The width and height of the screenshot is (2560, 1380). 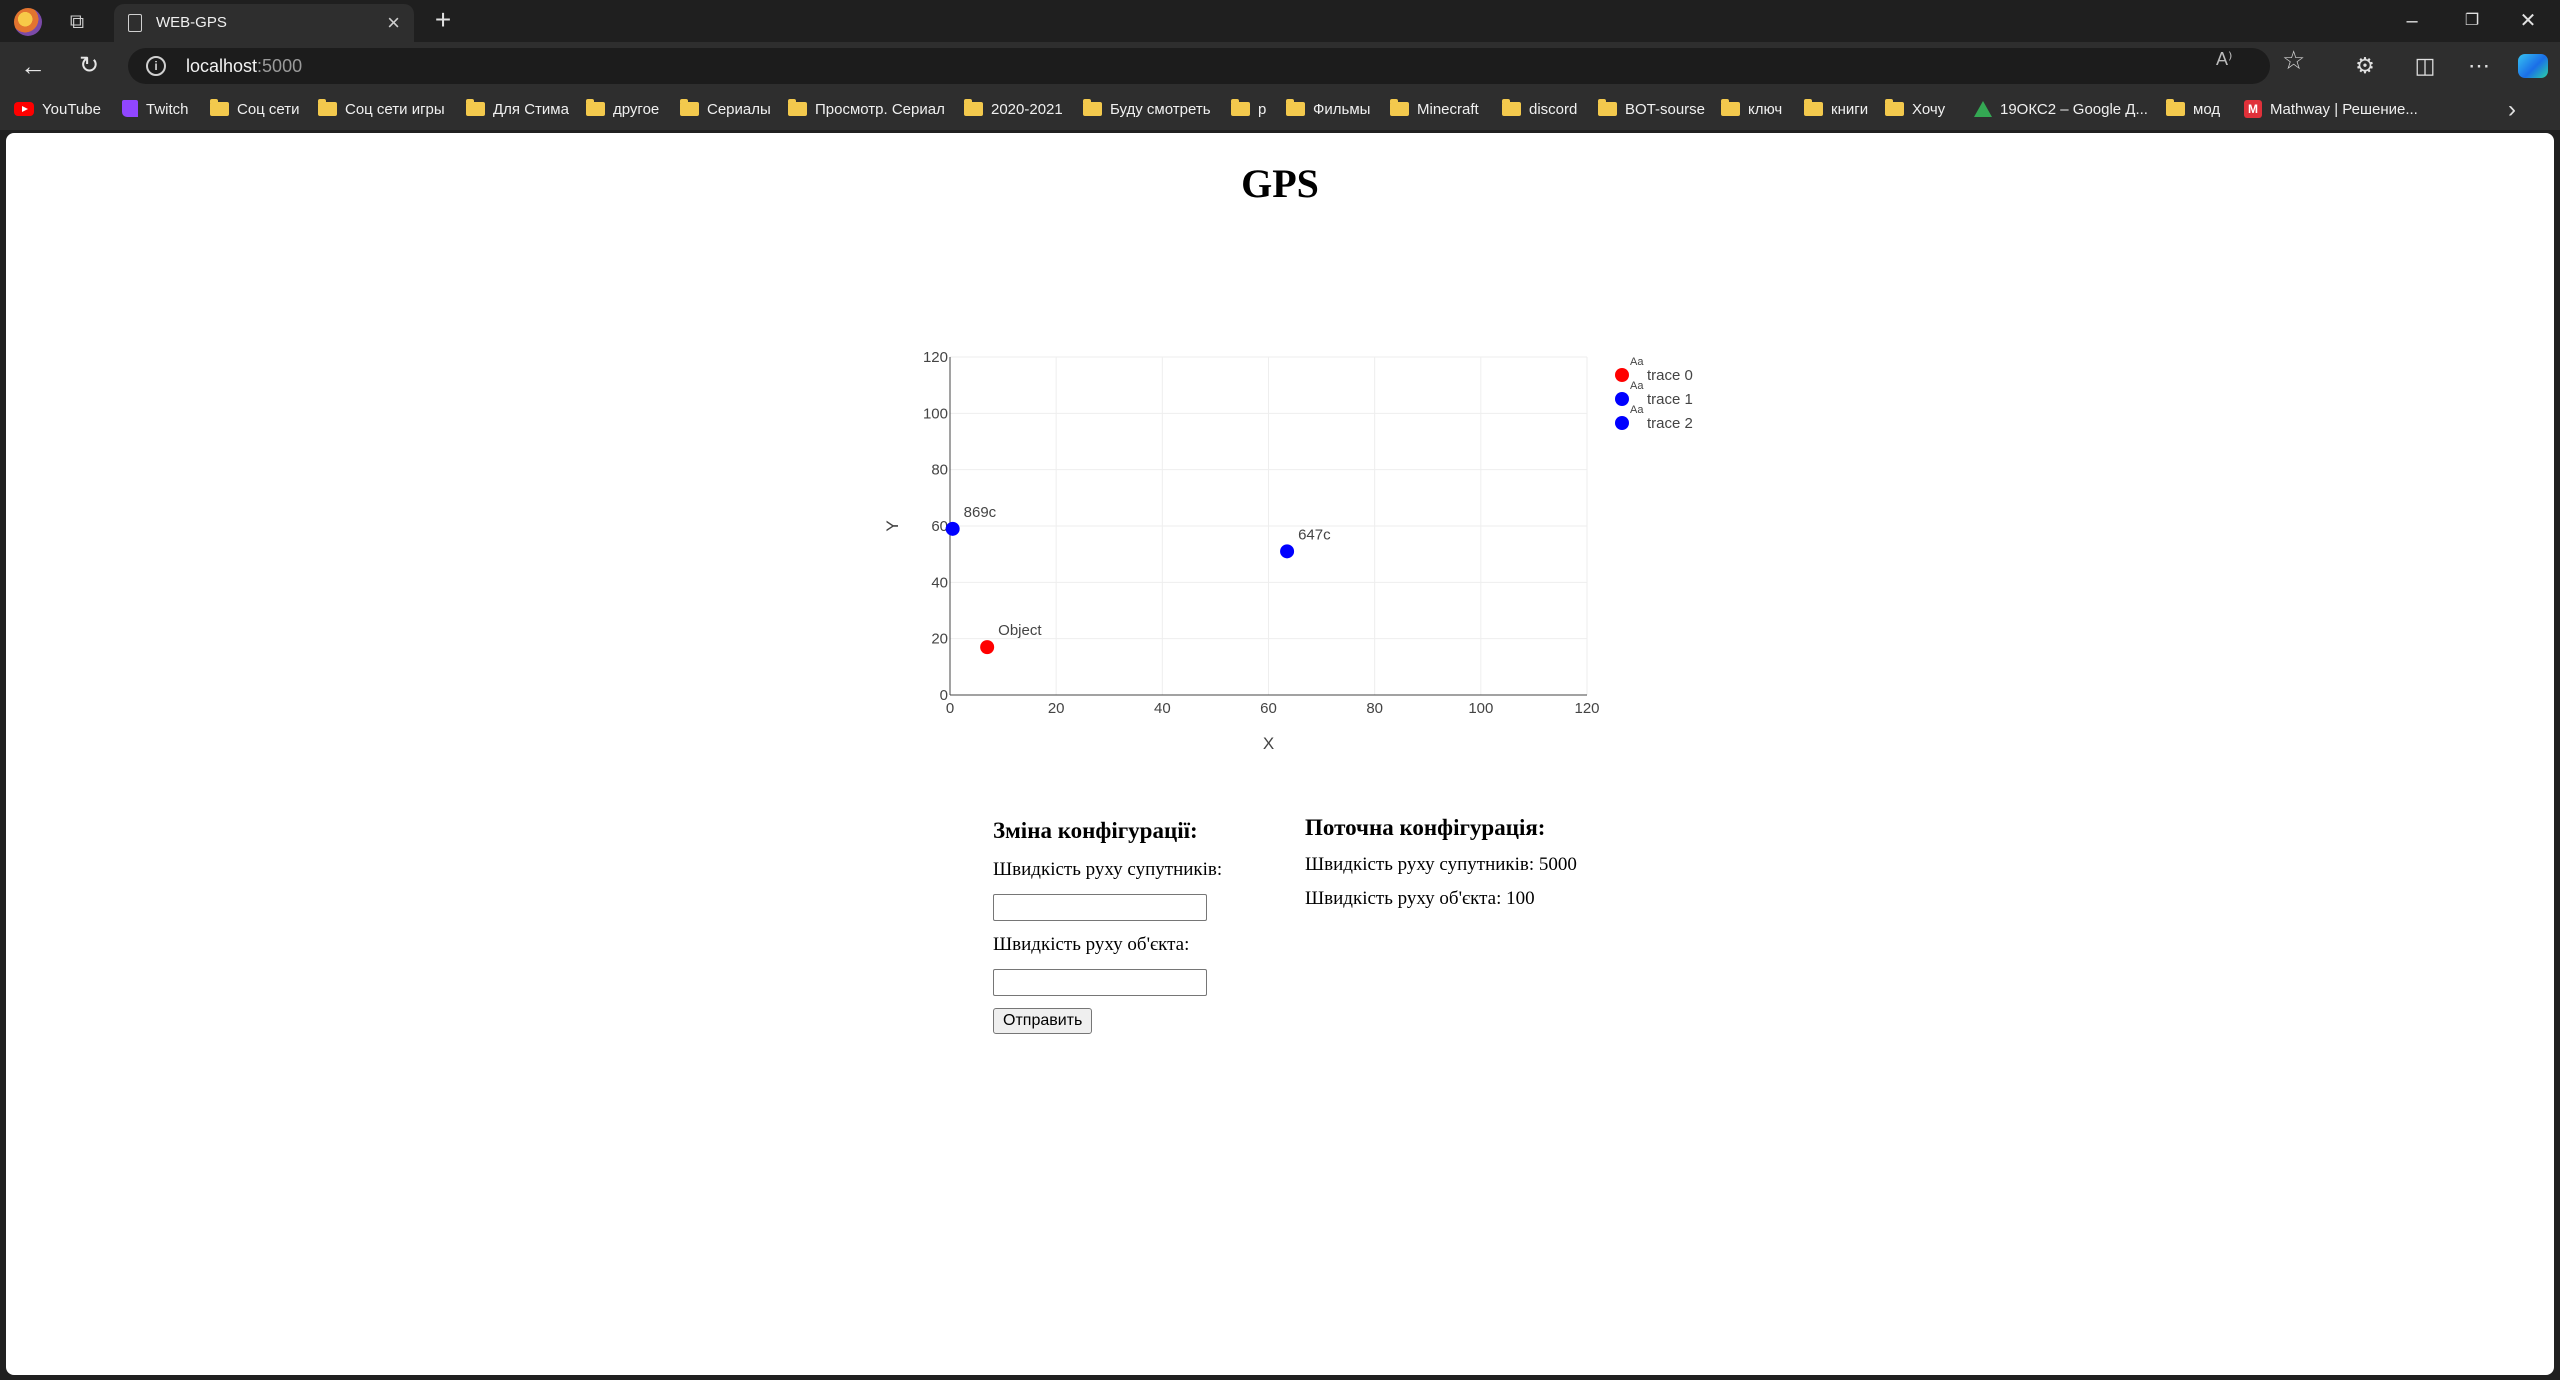 I want to click on x-tick-label: 0, so click(x=950, y=708).